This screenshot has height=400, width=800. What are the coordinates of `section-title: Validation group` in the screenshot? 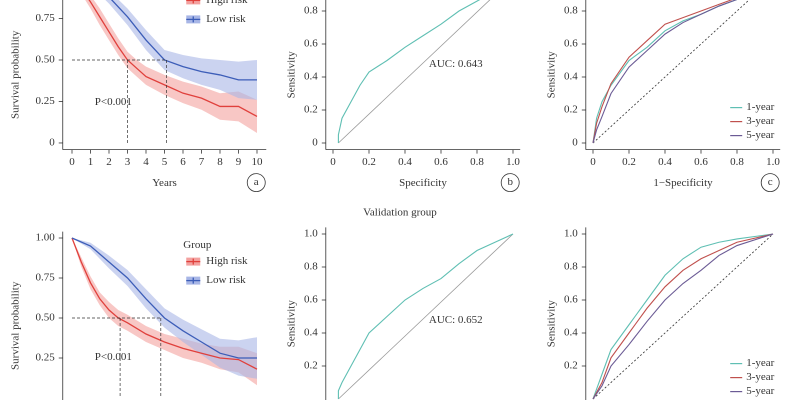 It's located at (400, 213).